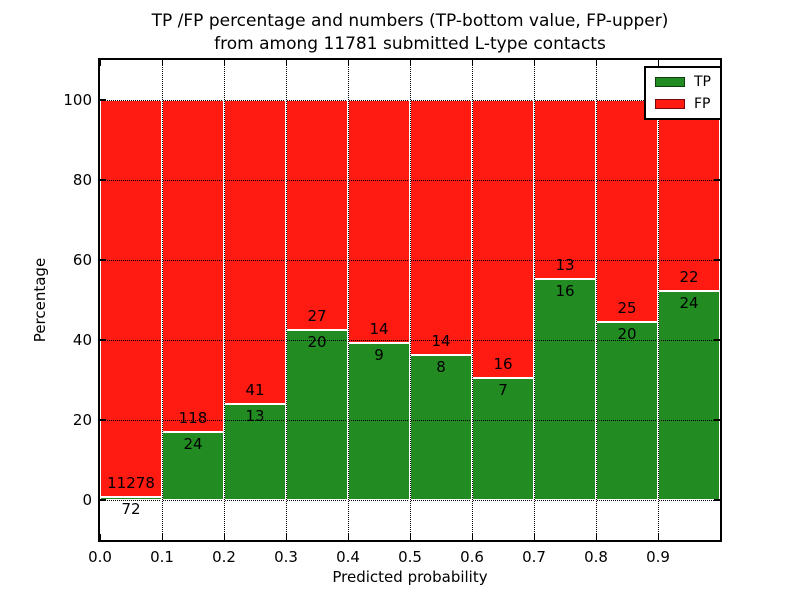  Describe the element at coordinates (410, 557) in the screenshot. I see `x-tick-label: 0.5` at that location.